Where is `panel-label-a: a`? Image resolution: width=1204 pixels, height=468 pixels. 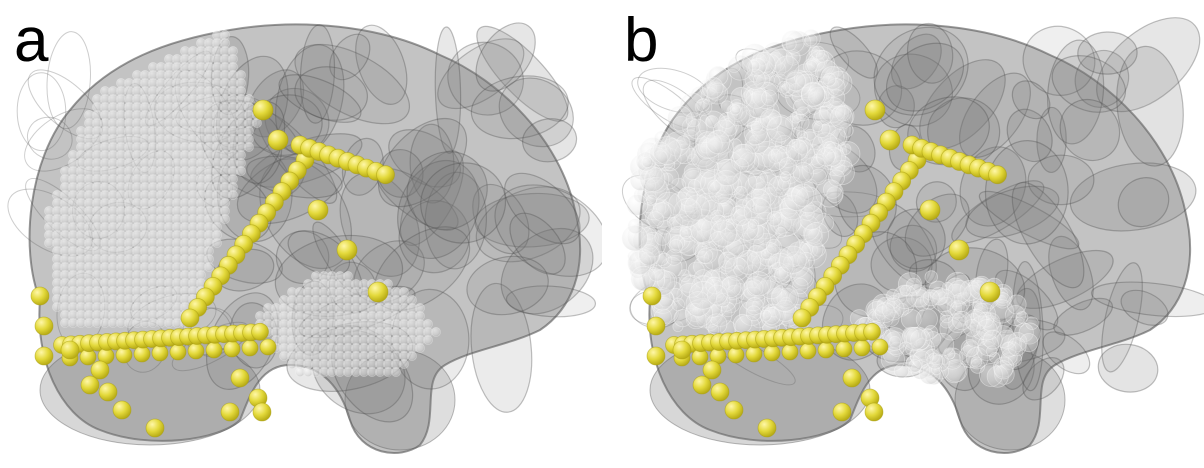
panel-label-a: a is located at coordinates (31, 40).